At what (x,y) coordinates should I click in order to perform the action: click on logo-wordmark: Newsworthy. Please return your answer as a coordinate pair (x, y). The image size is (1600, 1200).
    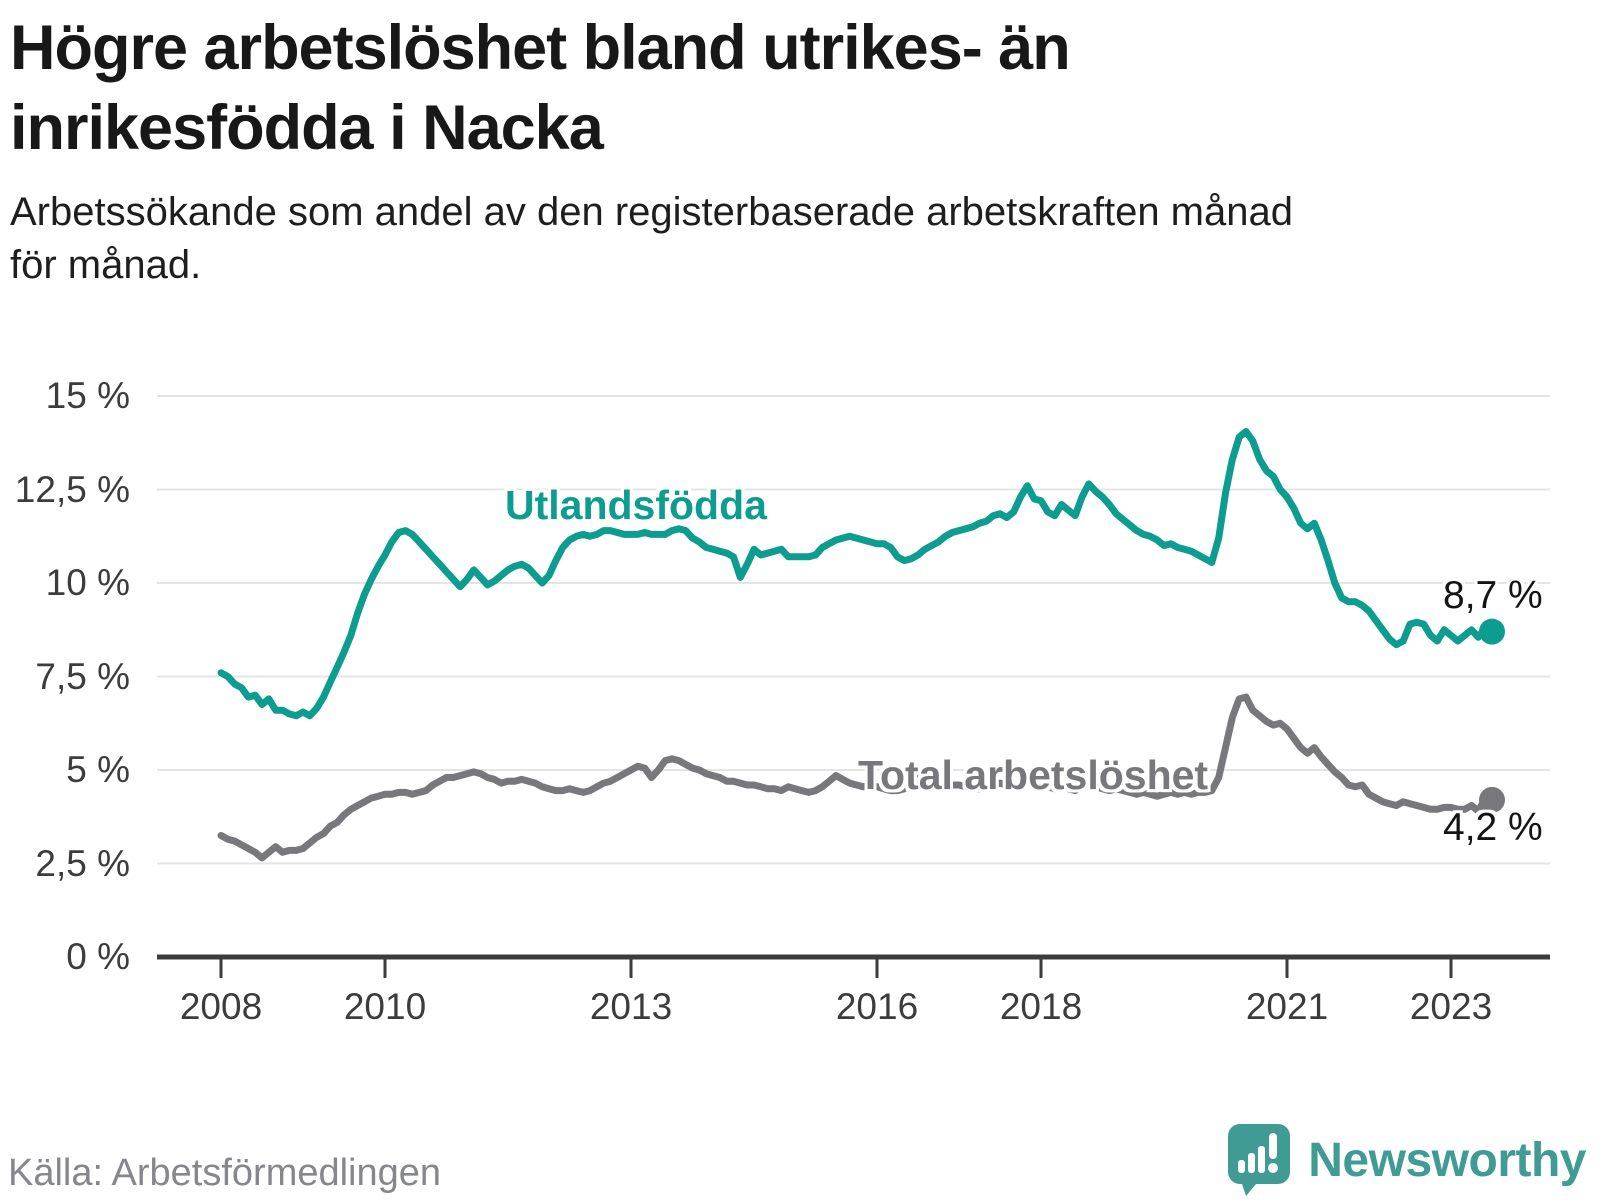
    Looking at the image, I should click on (1447, 1160).